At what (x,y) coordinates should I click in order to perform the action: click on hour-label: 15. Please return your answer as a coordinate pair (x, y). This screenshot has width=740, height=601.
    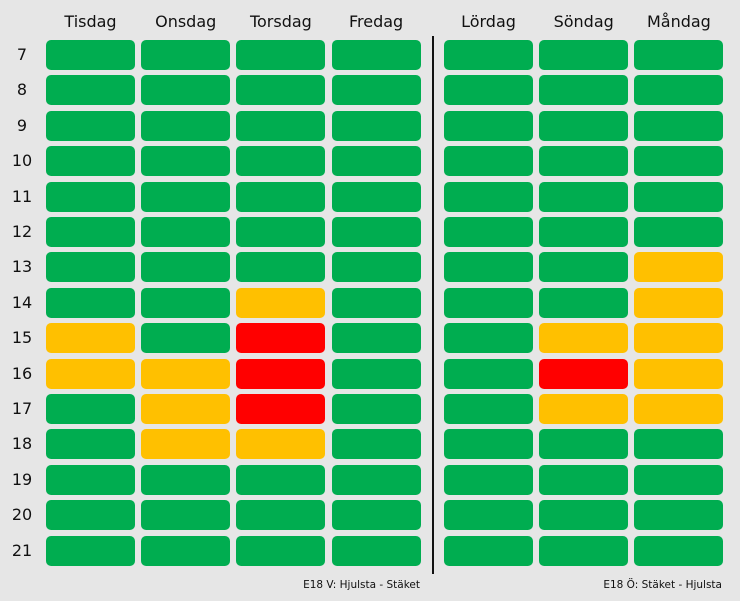
    Looking at the image, I should click on (22, 338).